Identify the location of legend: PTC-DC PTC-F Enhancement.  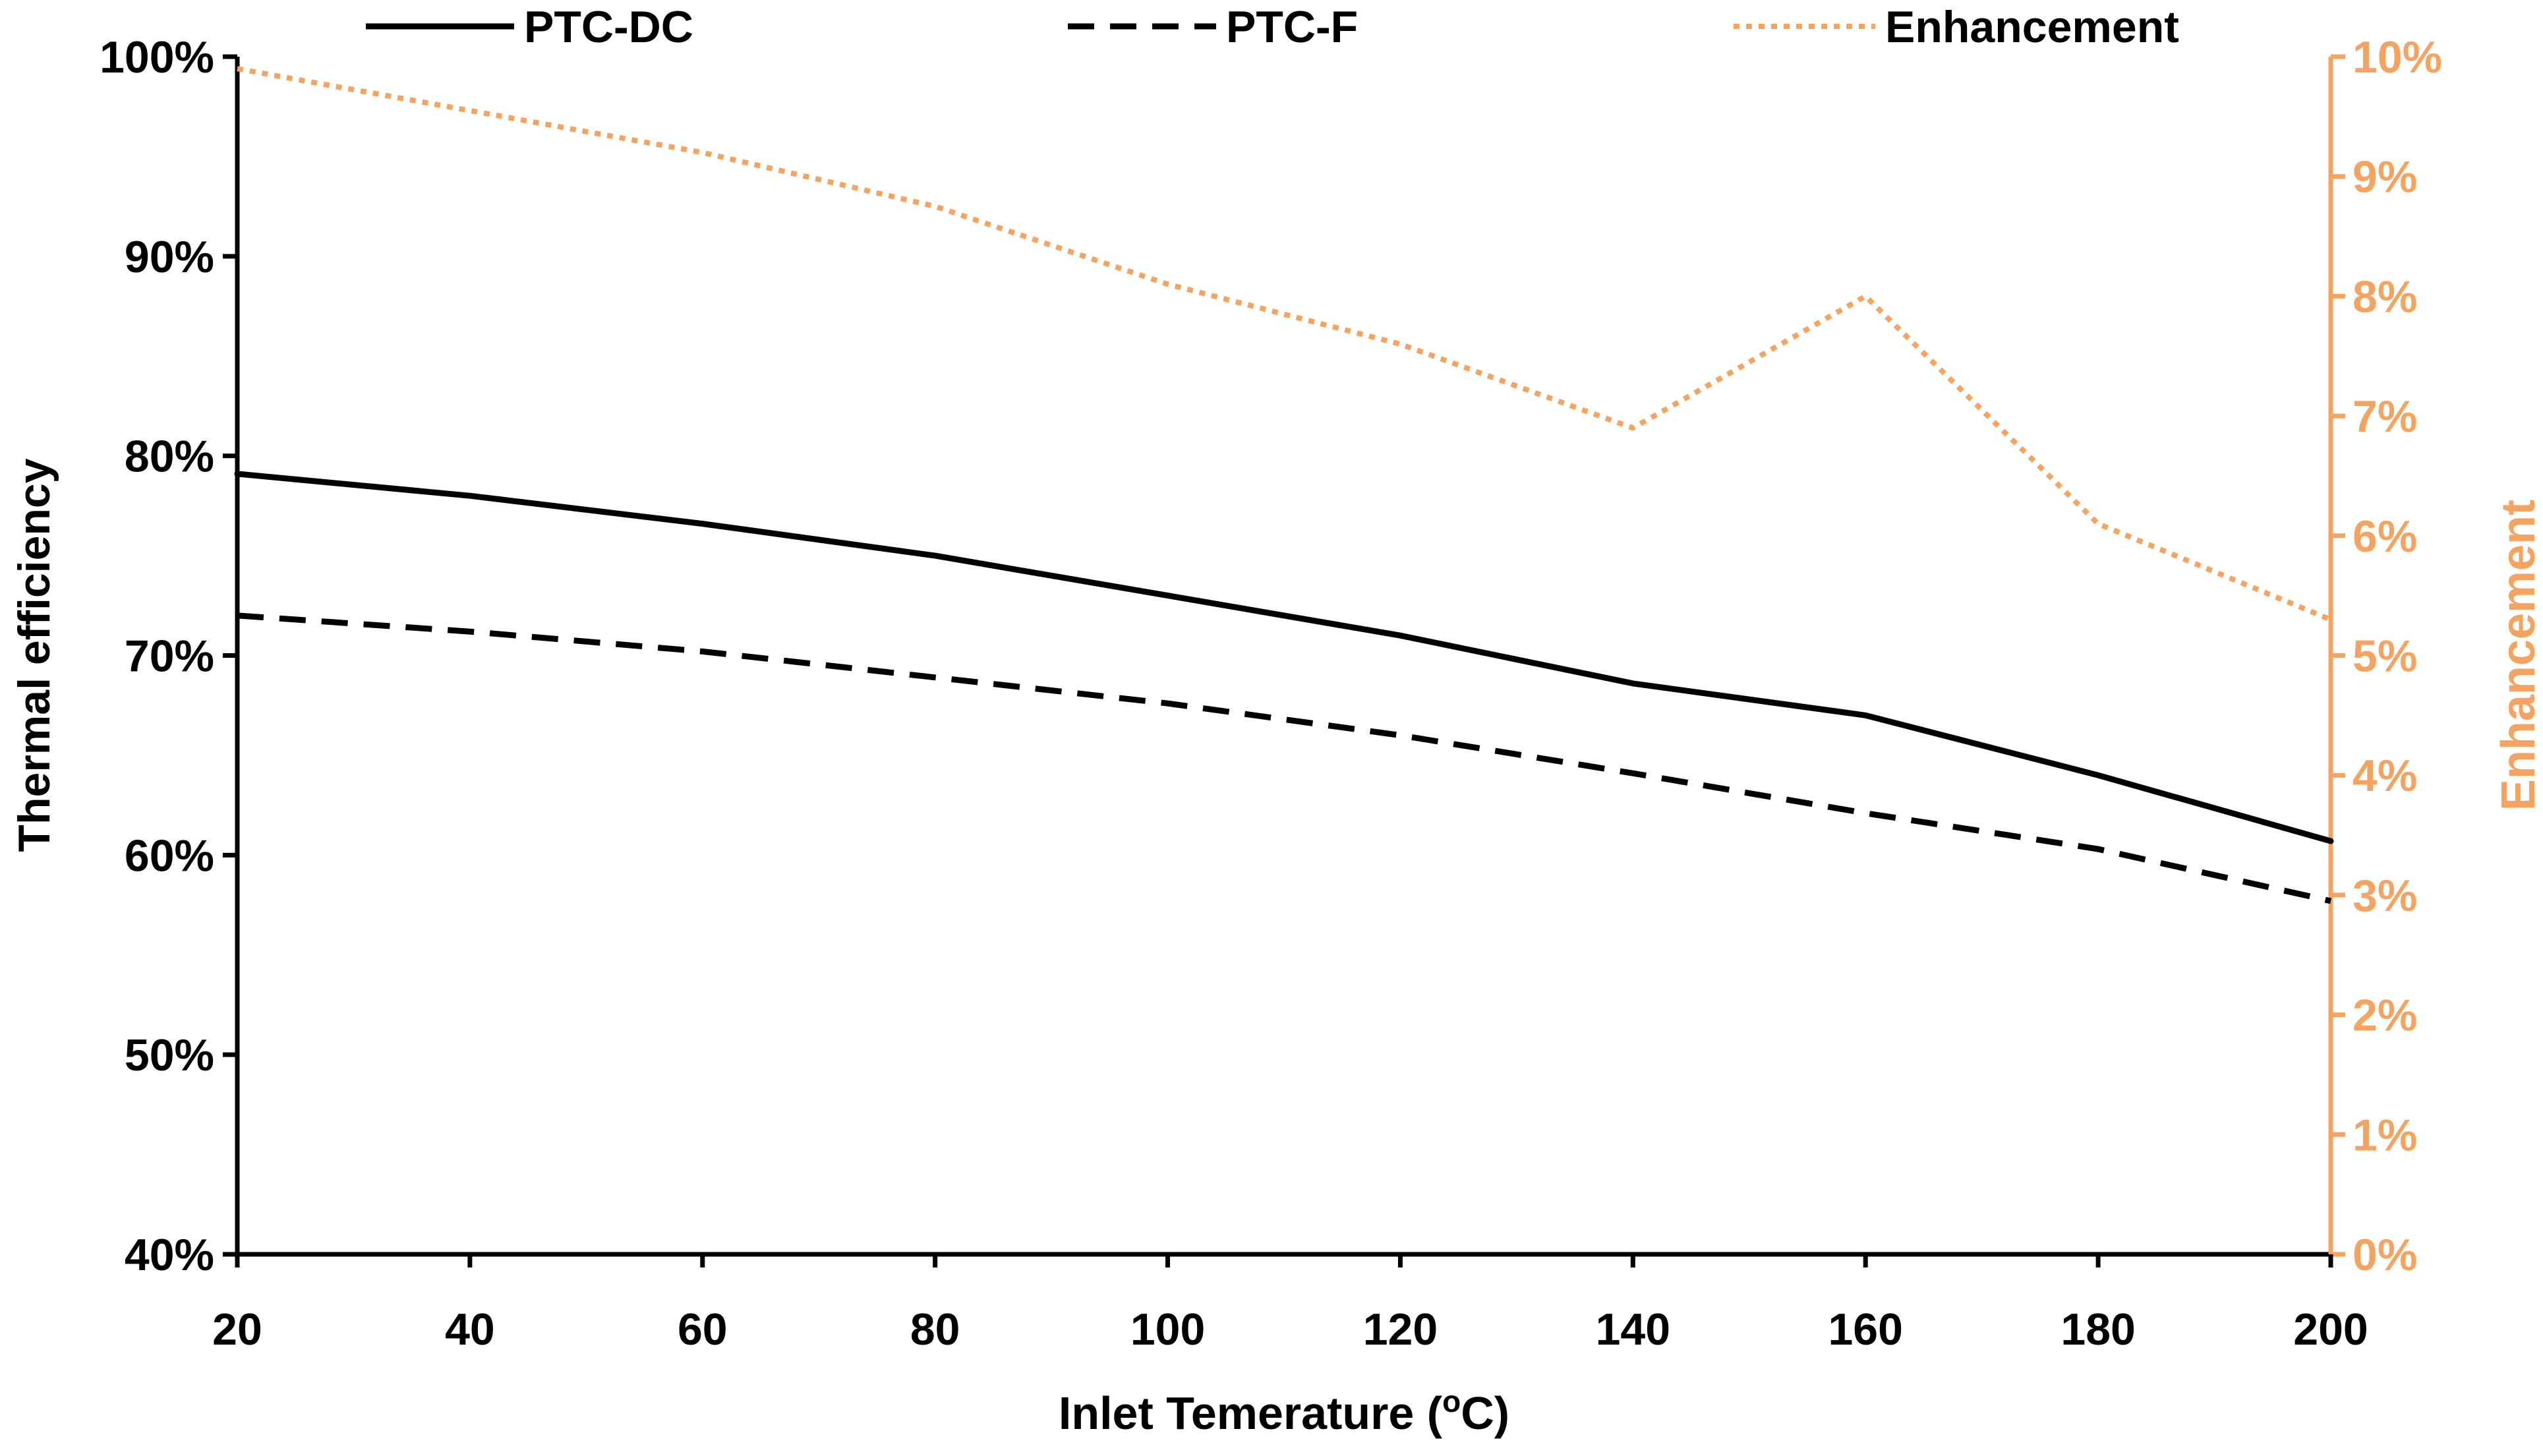
(1272, 27).